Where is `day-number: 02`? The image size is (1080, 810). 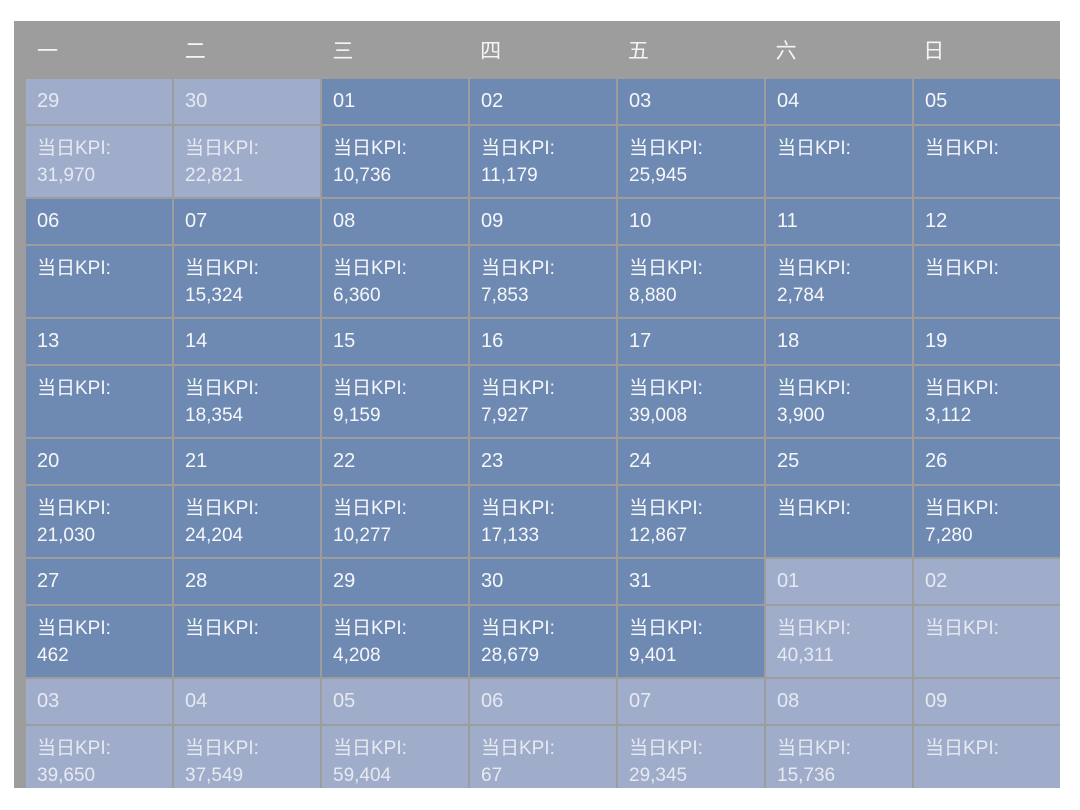
day-number: 02 is located at coordinates (492, 101).